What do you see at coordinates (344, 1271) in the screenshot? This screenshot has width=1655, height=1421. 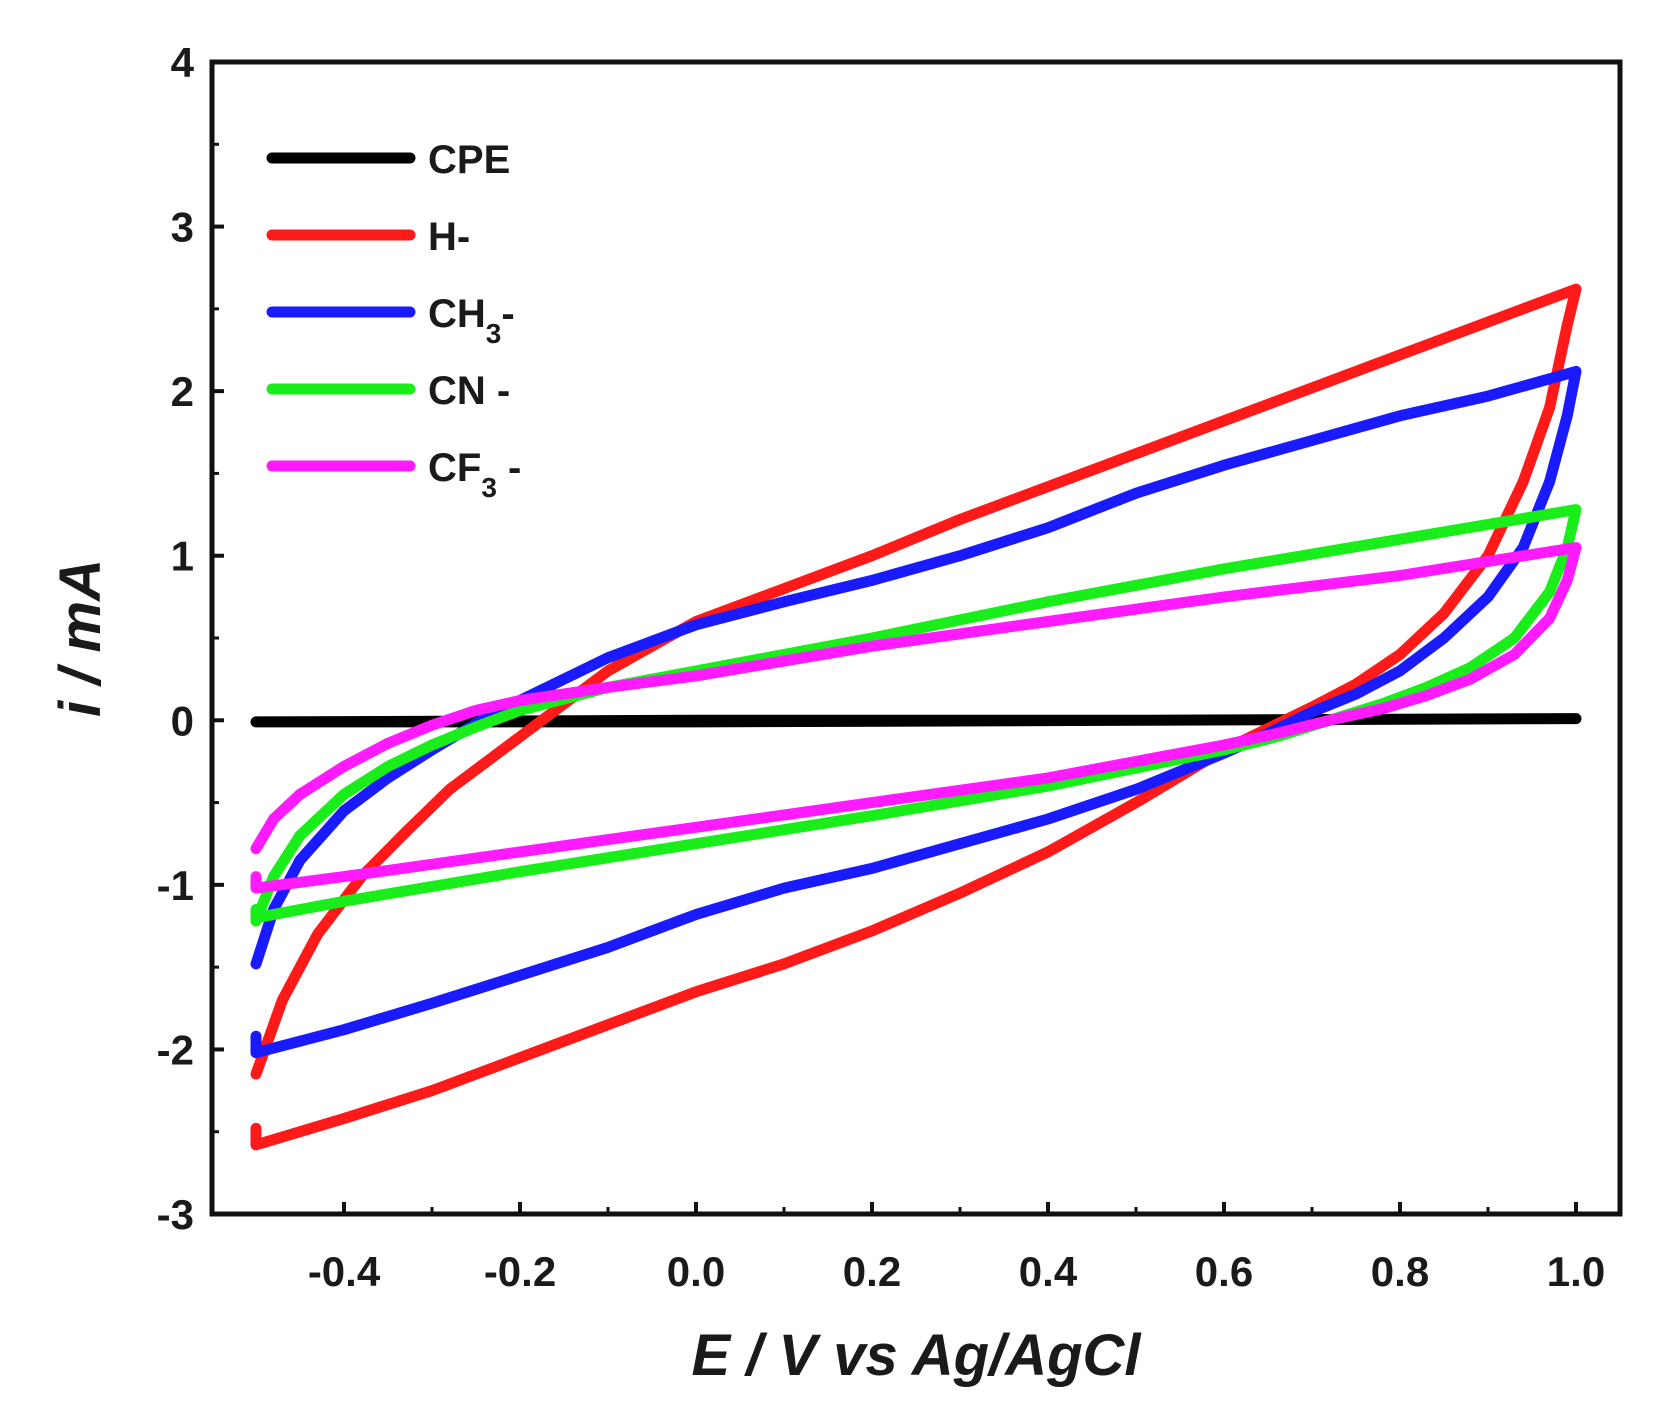 I see `x-tick-label: -0.4` at bounding box center [344, 1271].